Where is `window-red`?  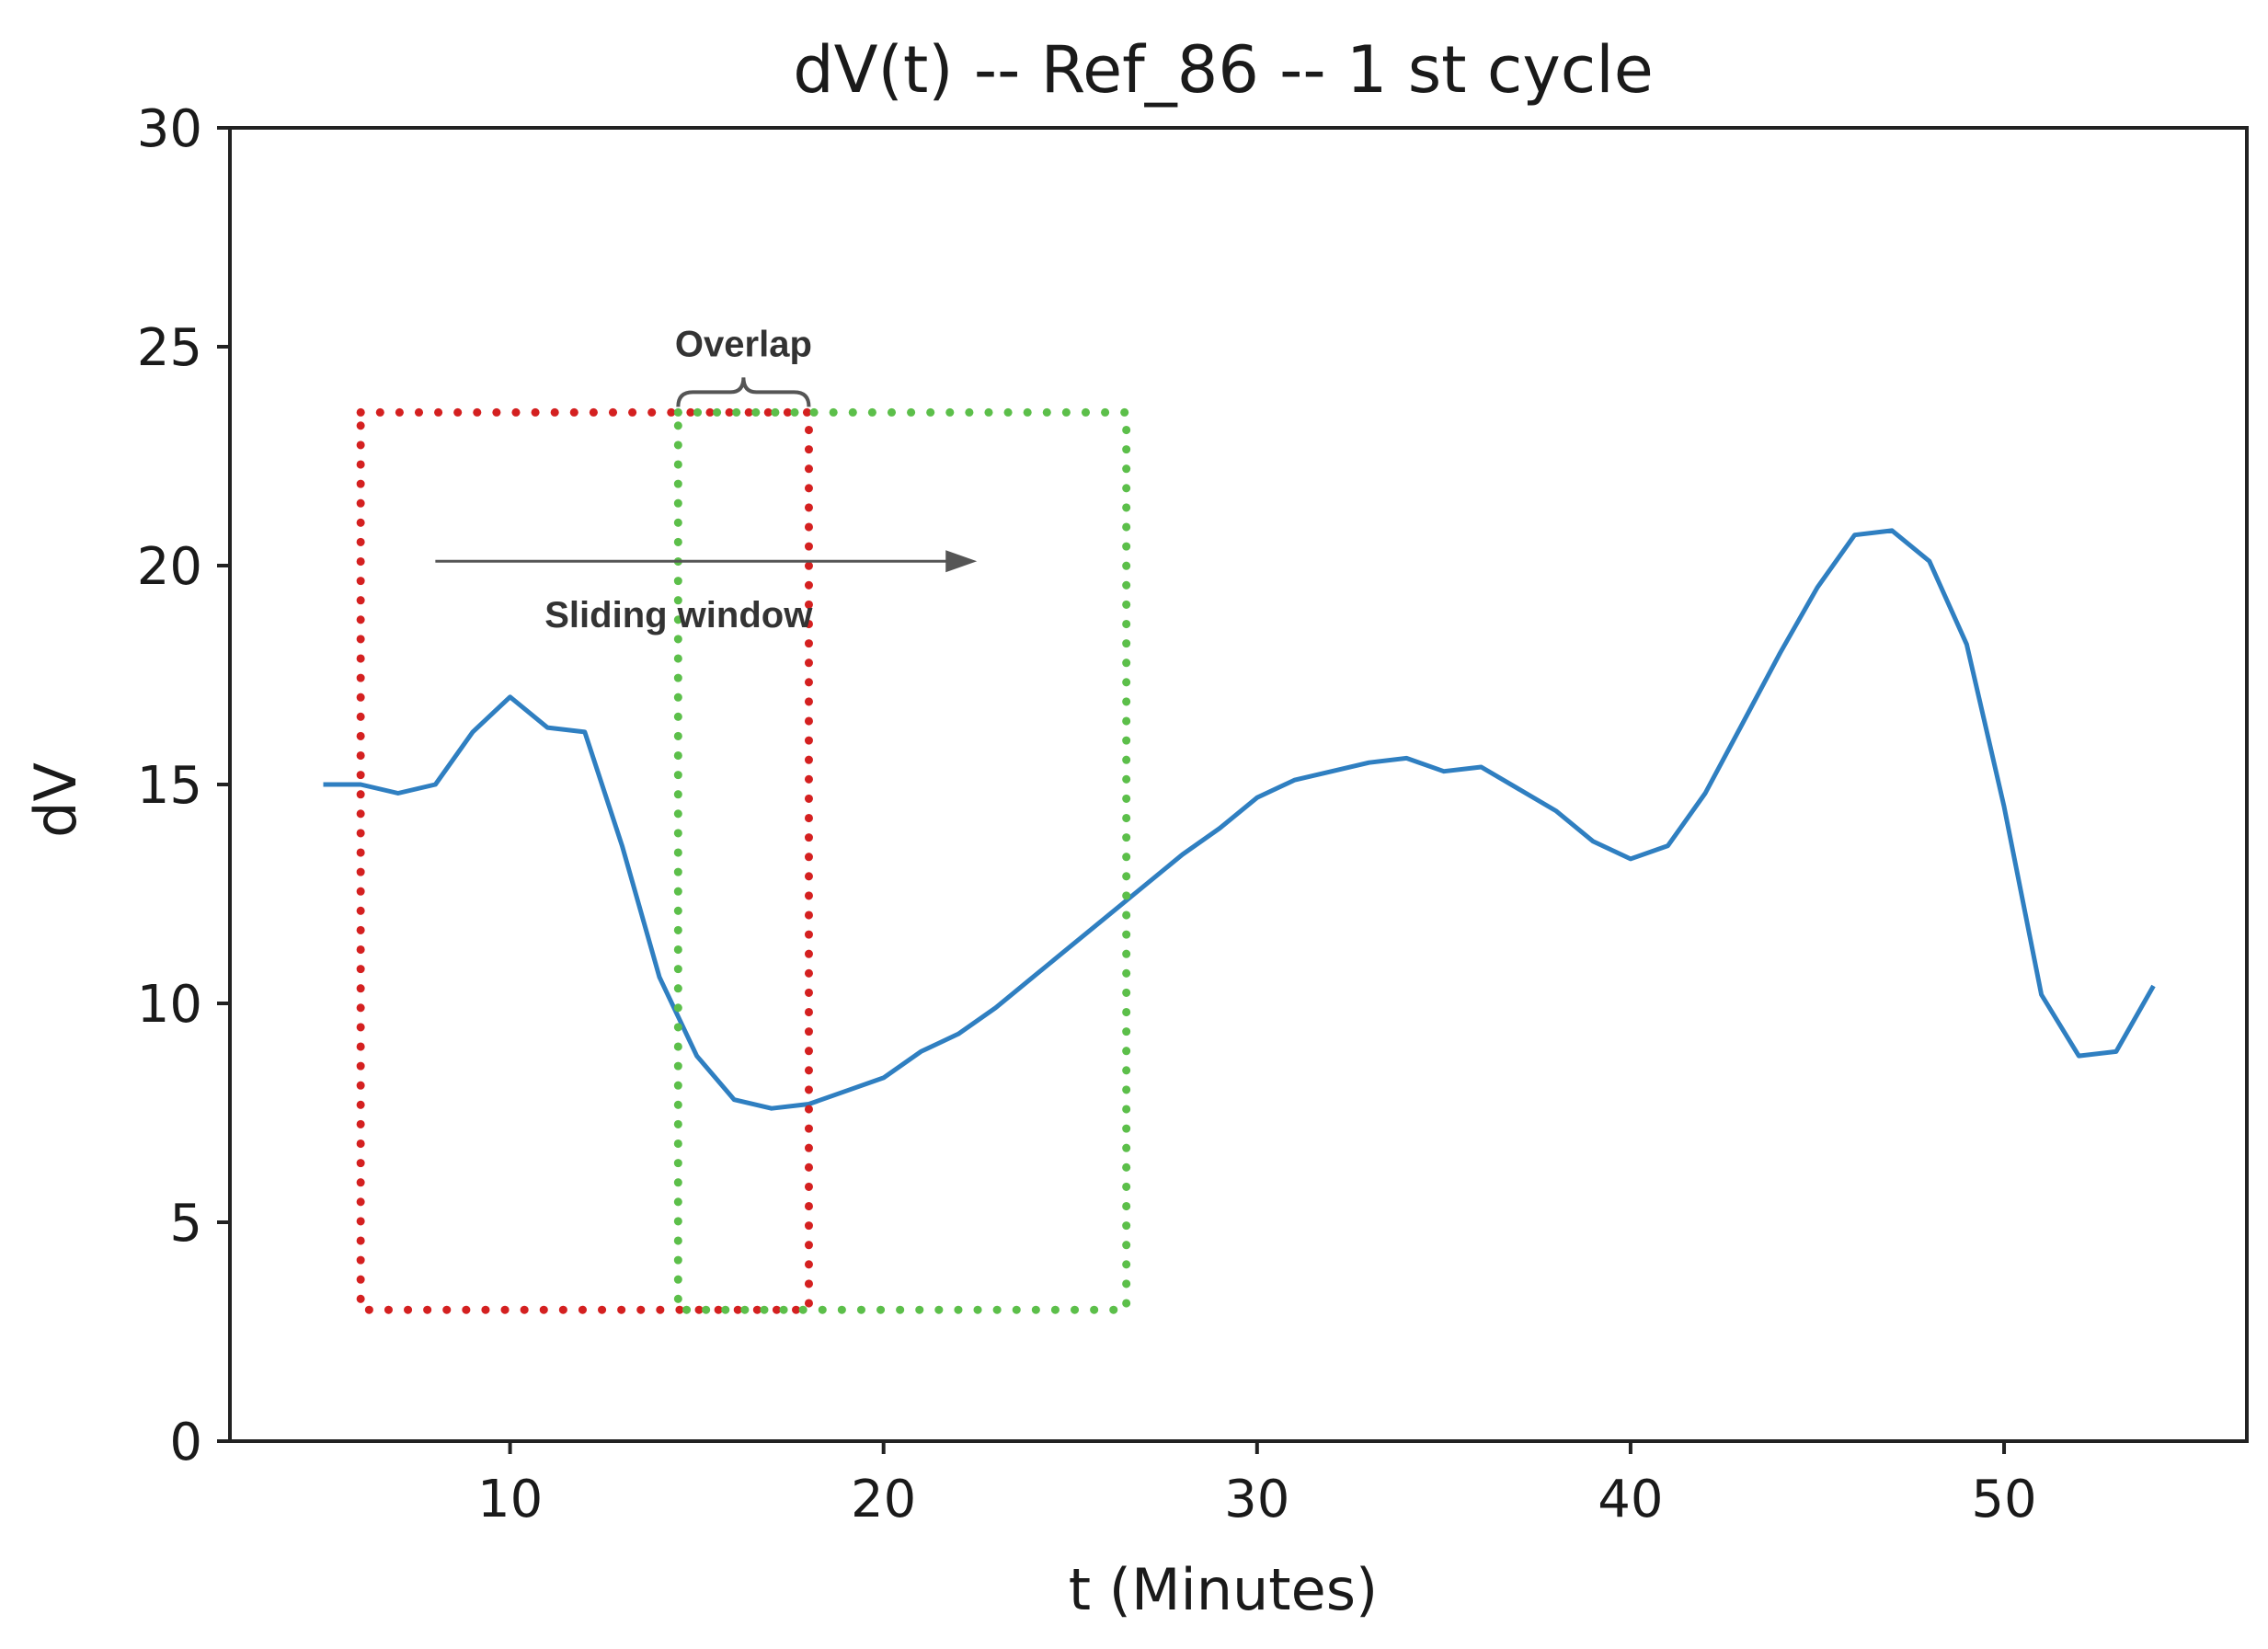
window-red is located at coordinates (584, 860).